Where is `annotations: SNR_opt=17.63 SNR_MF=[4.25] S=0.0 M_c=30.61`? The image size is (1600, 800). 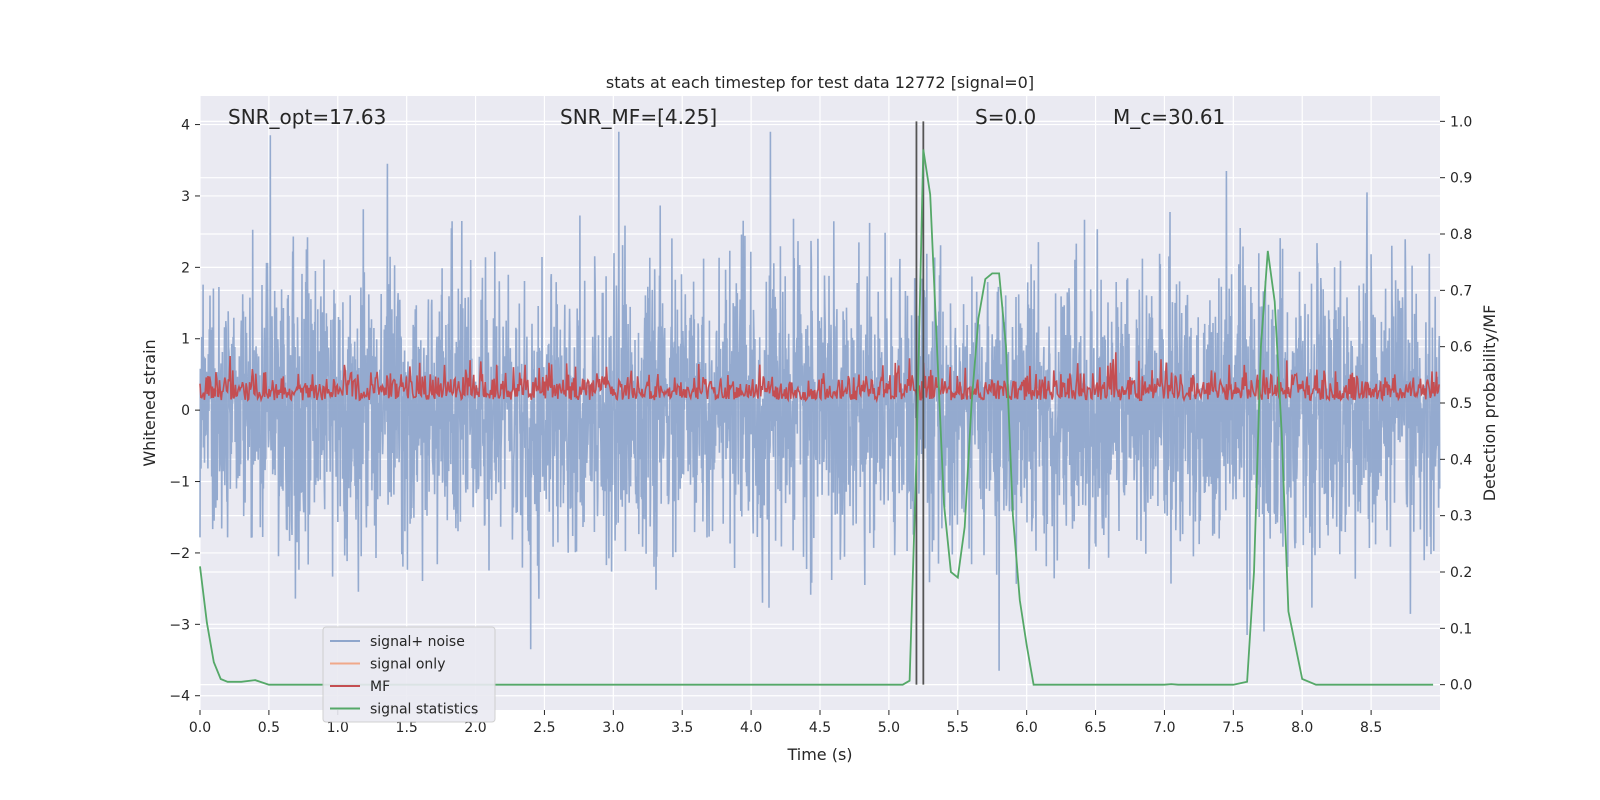 annotations: SNR_opt=17.63 SNR_MF=[4.25] S=0.0 M_c=30.61 is located at coordinates (726, 117).